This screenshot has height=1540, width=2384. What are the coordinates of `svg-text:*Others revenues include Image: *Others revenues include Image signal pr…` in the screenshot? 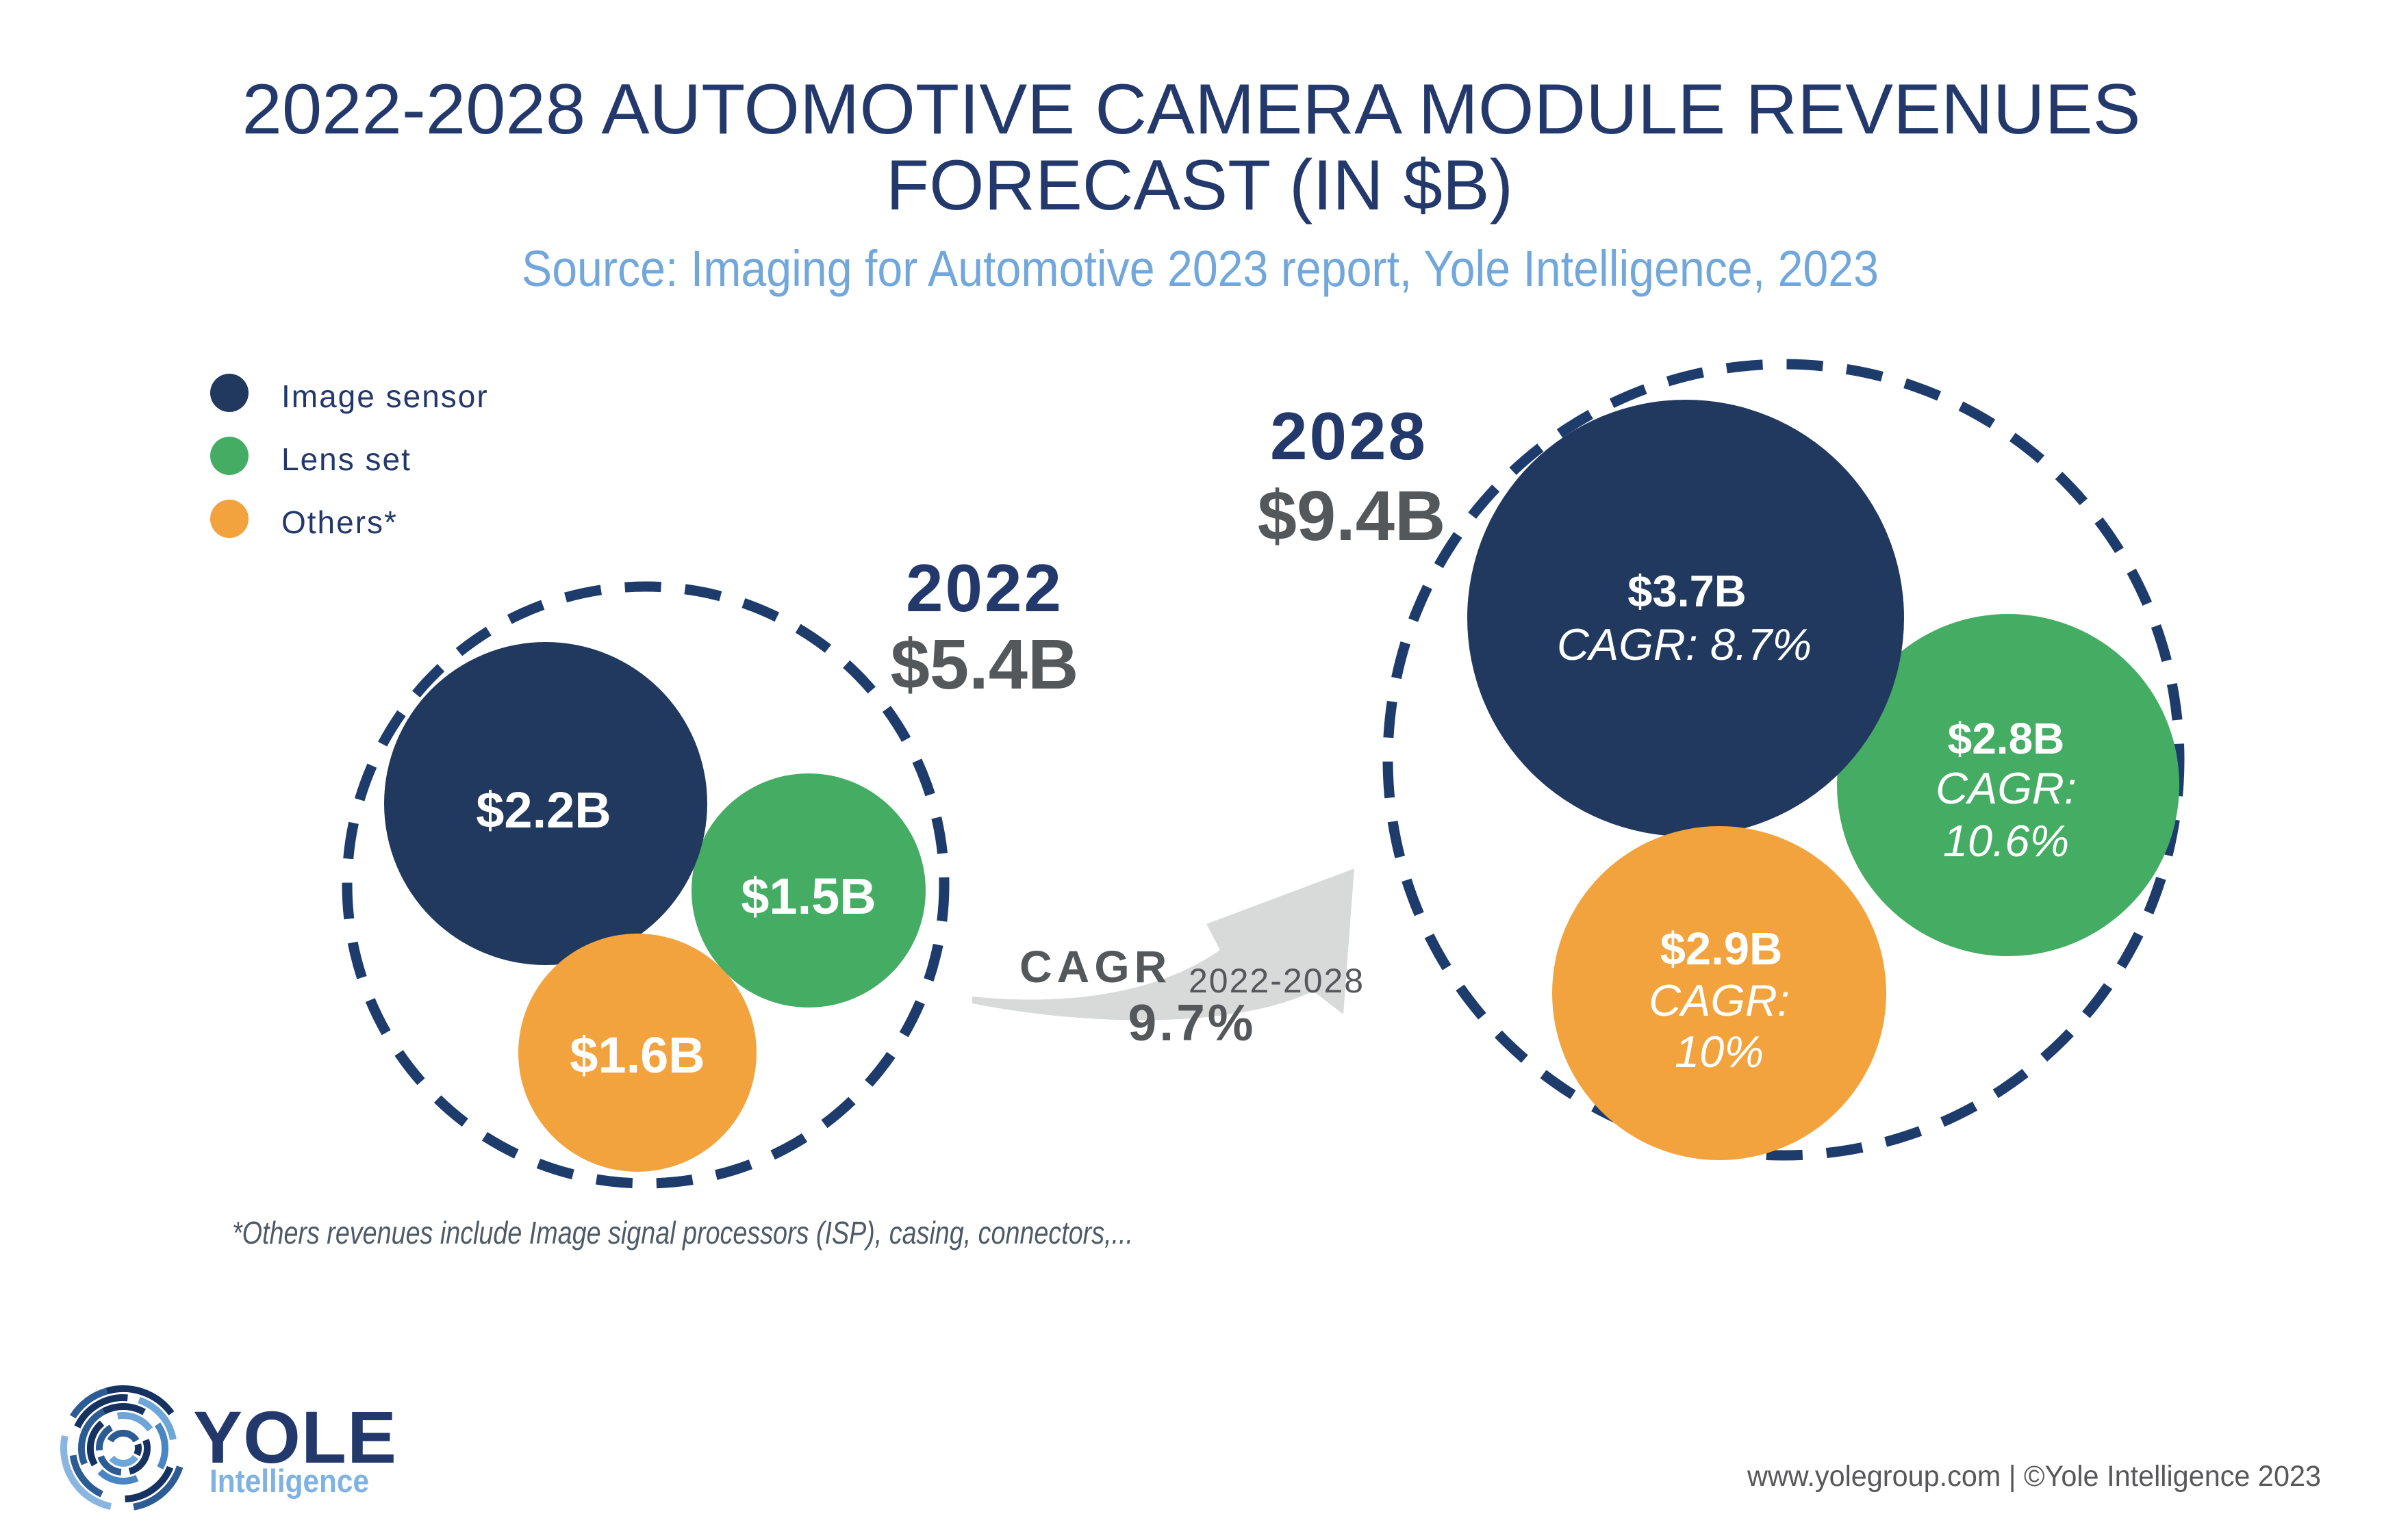 It's located at (682, 1232).